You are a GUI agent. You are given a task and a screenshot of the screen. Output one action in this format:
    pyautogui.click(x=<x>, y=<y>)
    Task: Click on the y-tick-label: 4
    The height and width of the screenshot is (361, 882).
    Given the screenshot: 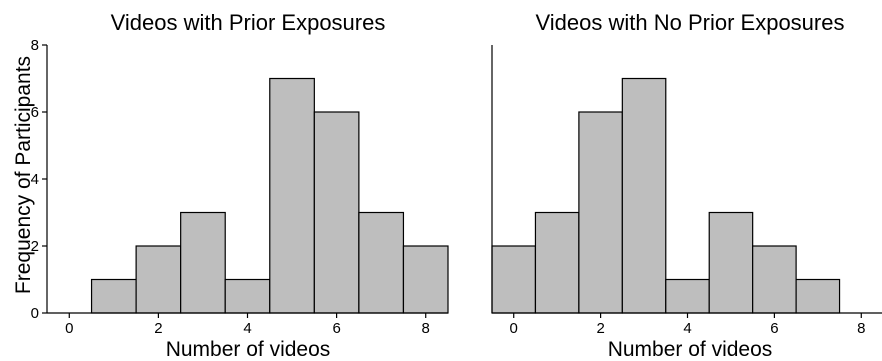 What is the action you would take?
    pyautogui.click(x=35, y=179)
    